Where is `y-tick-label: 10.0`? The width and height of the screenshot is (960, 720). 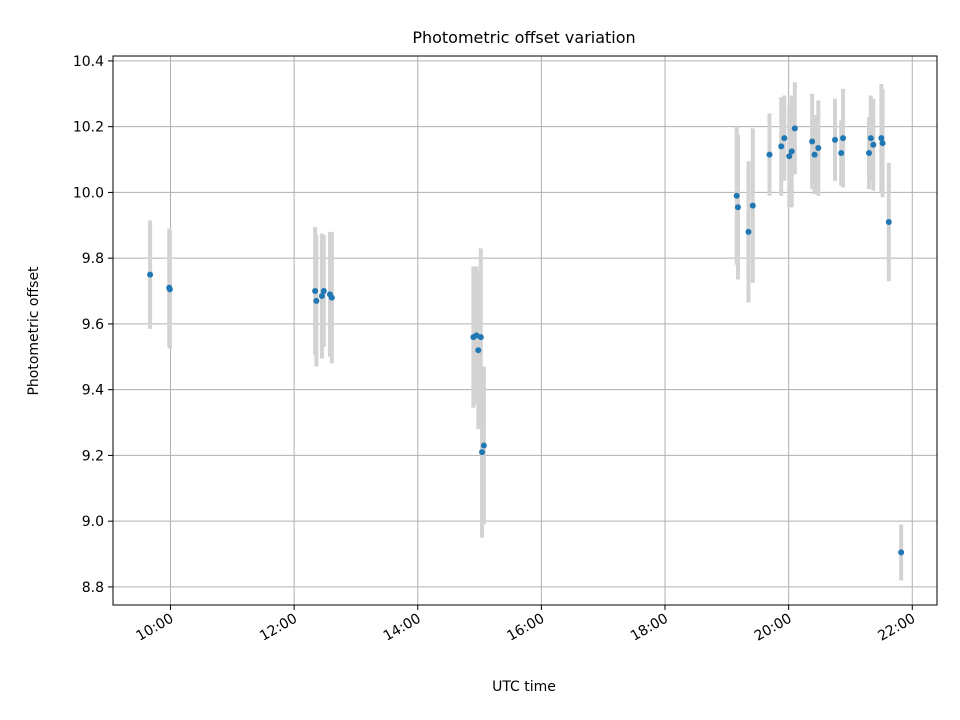 y-tick-label: 10.0 is located at coordinates (88, 193).